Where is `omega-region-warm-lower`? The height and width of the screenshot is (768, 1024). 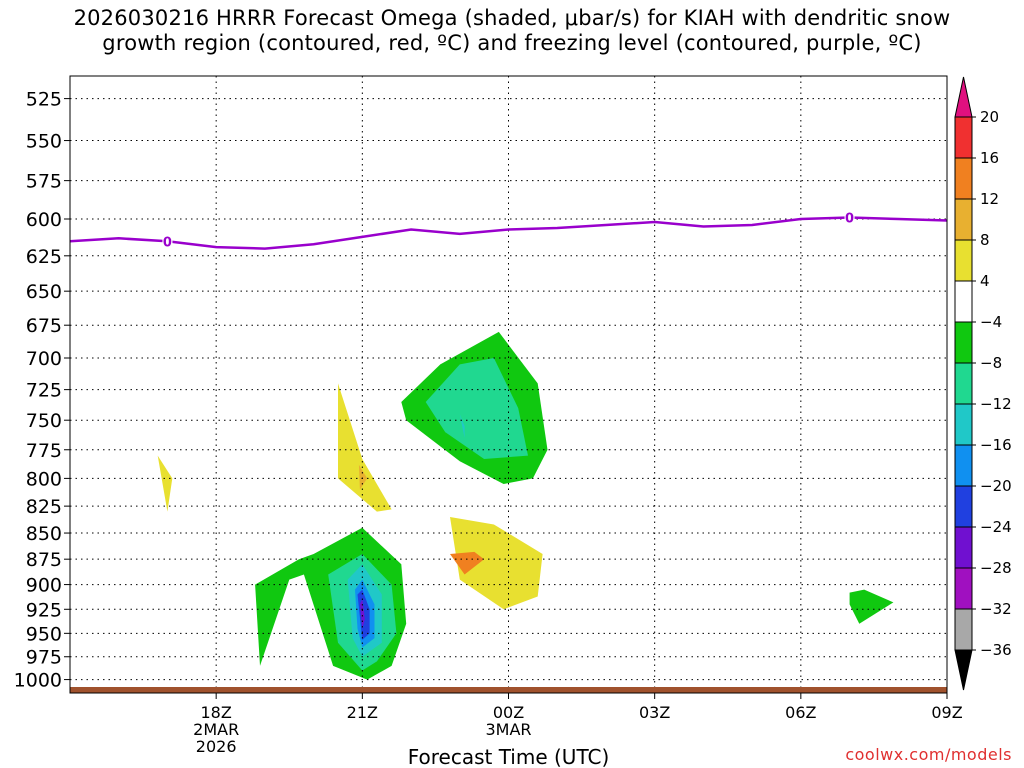 omega-region-warm-lower is located at coordinates (496, 563).